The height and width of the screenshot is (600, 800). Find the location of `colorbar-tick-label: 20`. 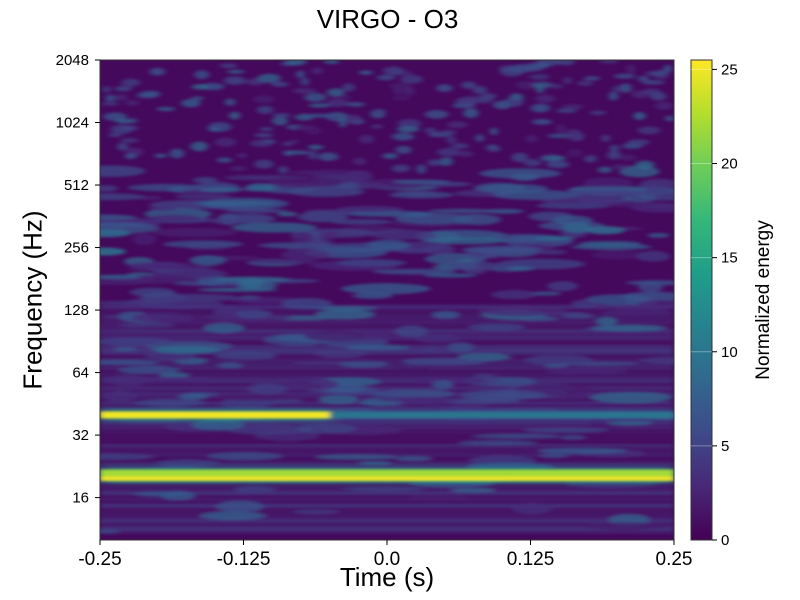

colorbar-tick-label: 20 is located at coordinates (729, 164).